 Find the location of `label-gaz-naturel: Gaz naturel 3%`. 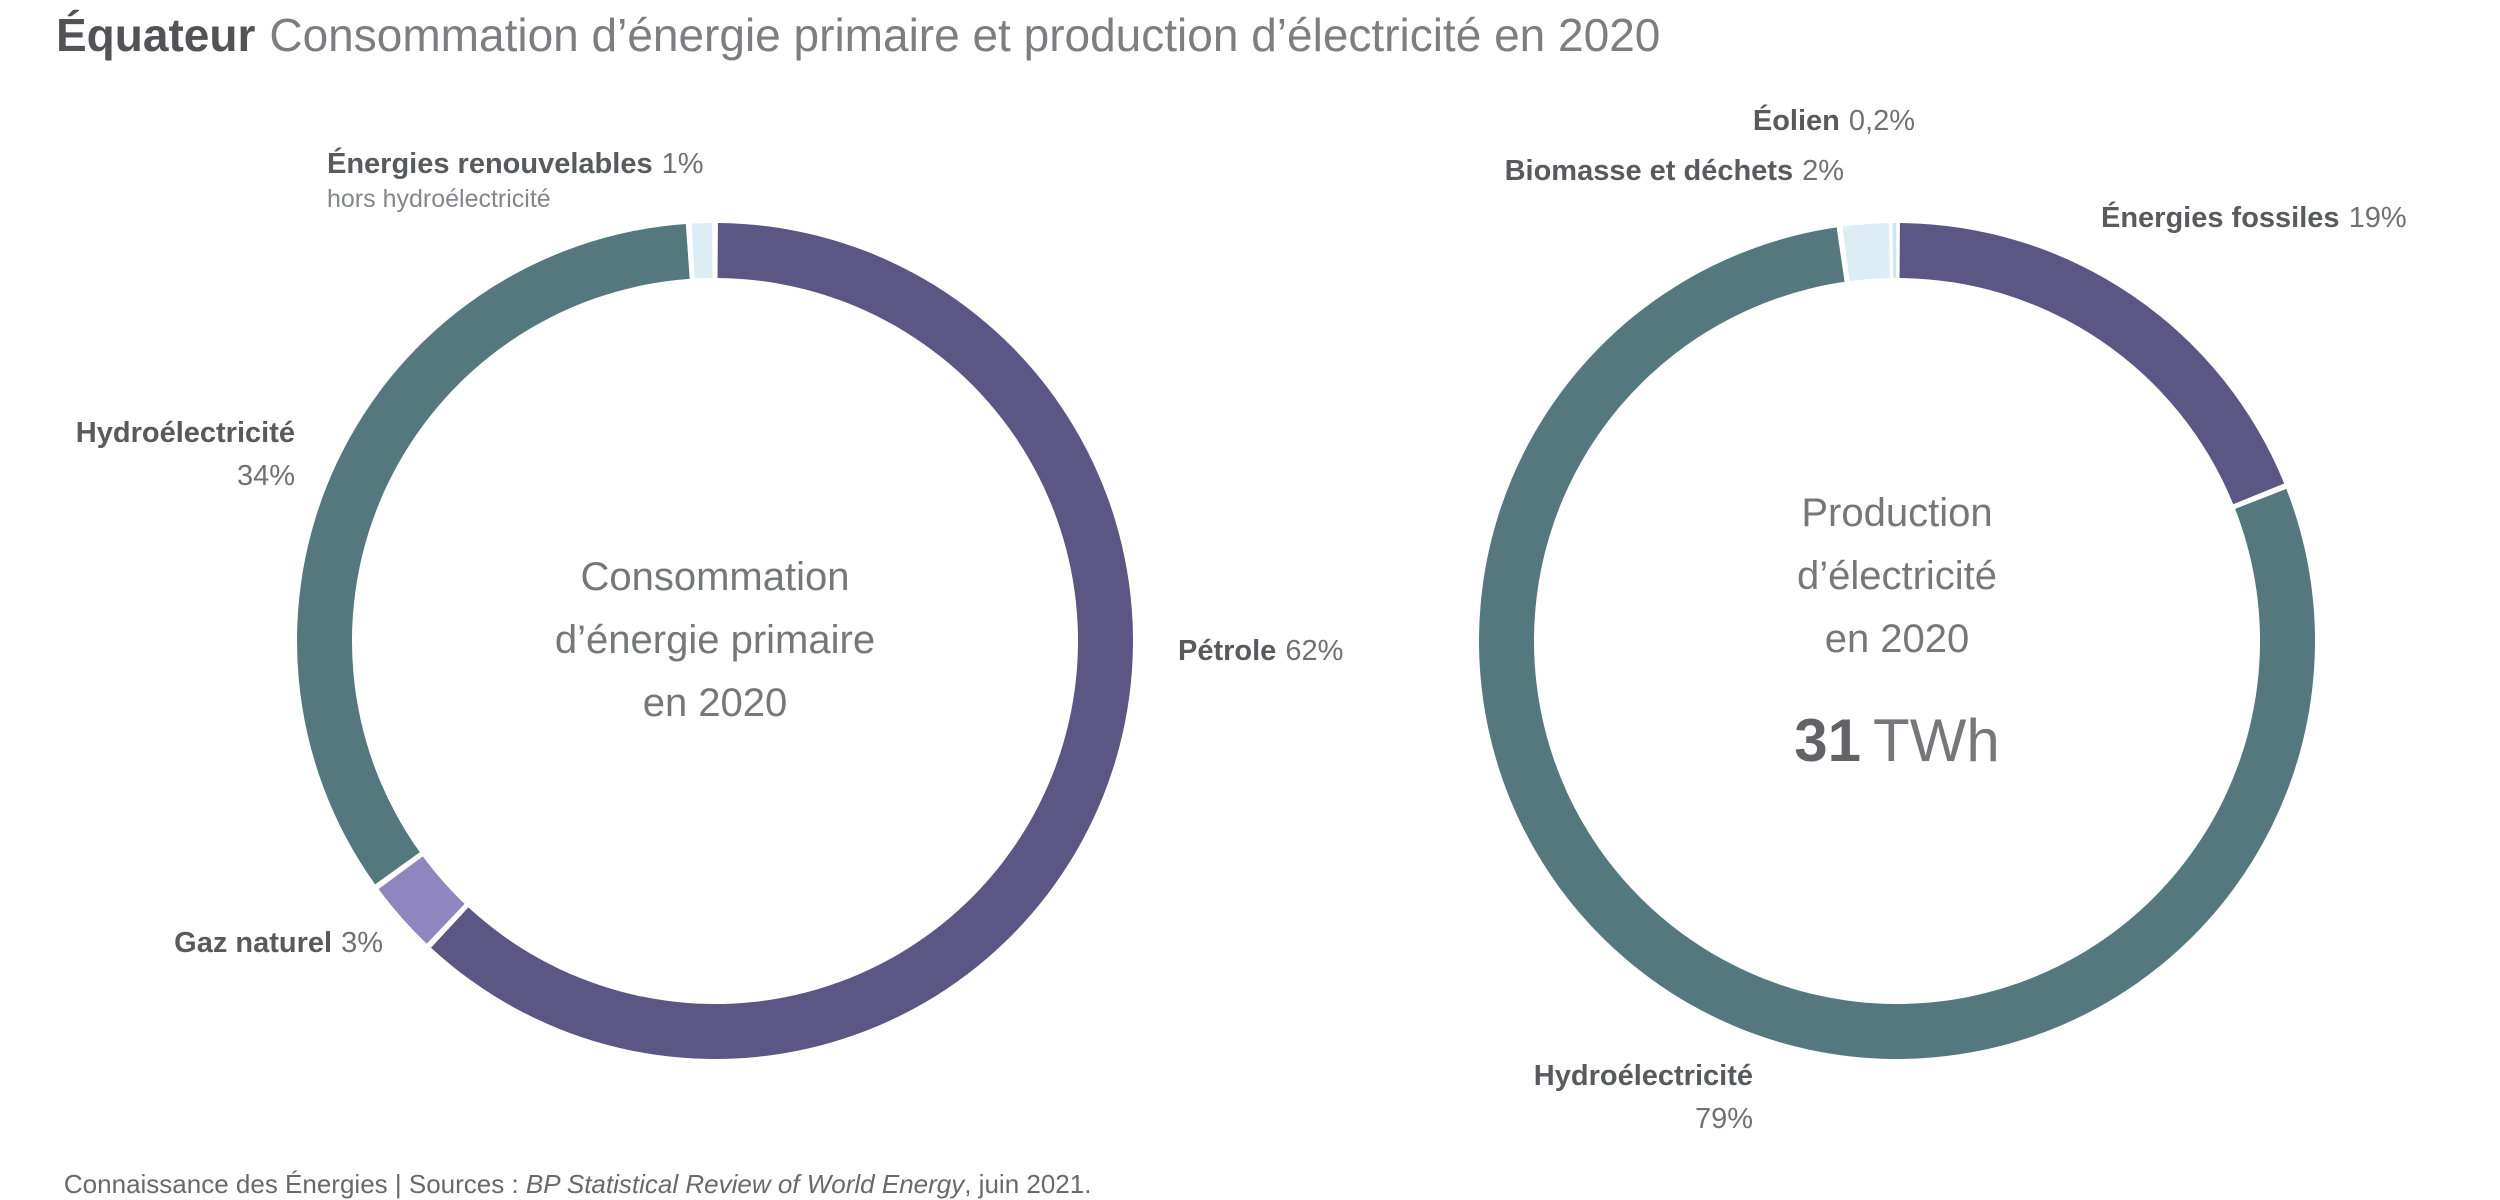

label-gaz-naturel: Gaz naturel 3% is located at coordinates (278, 943).